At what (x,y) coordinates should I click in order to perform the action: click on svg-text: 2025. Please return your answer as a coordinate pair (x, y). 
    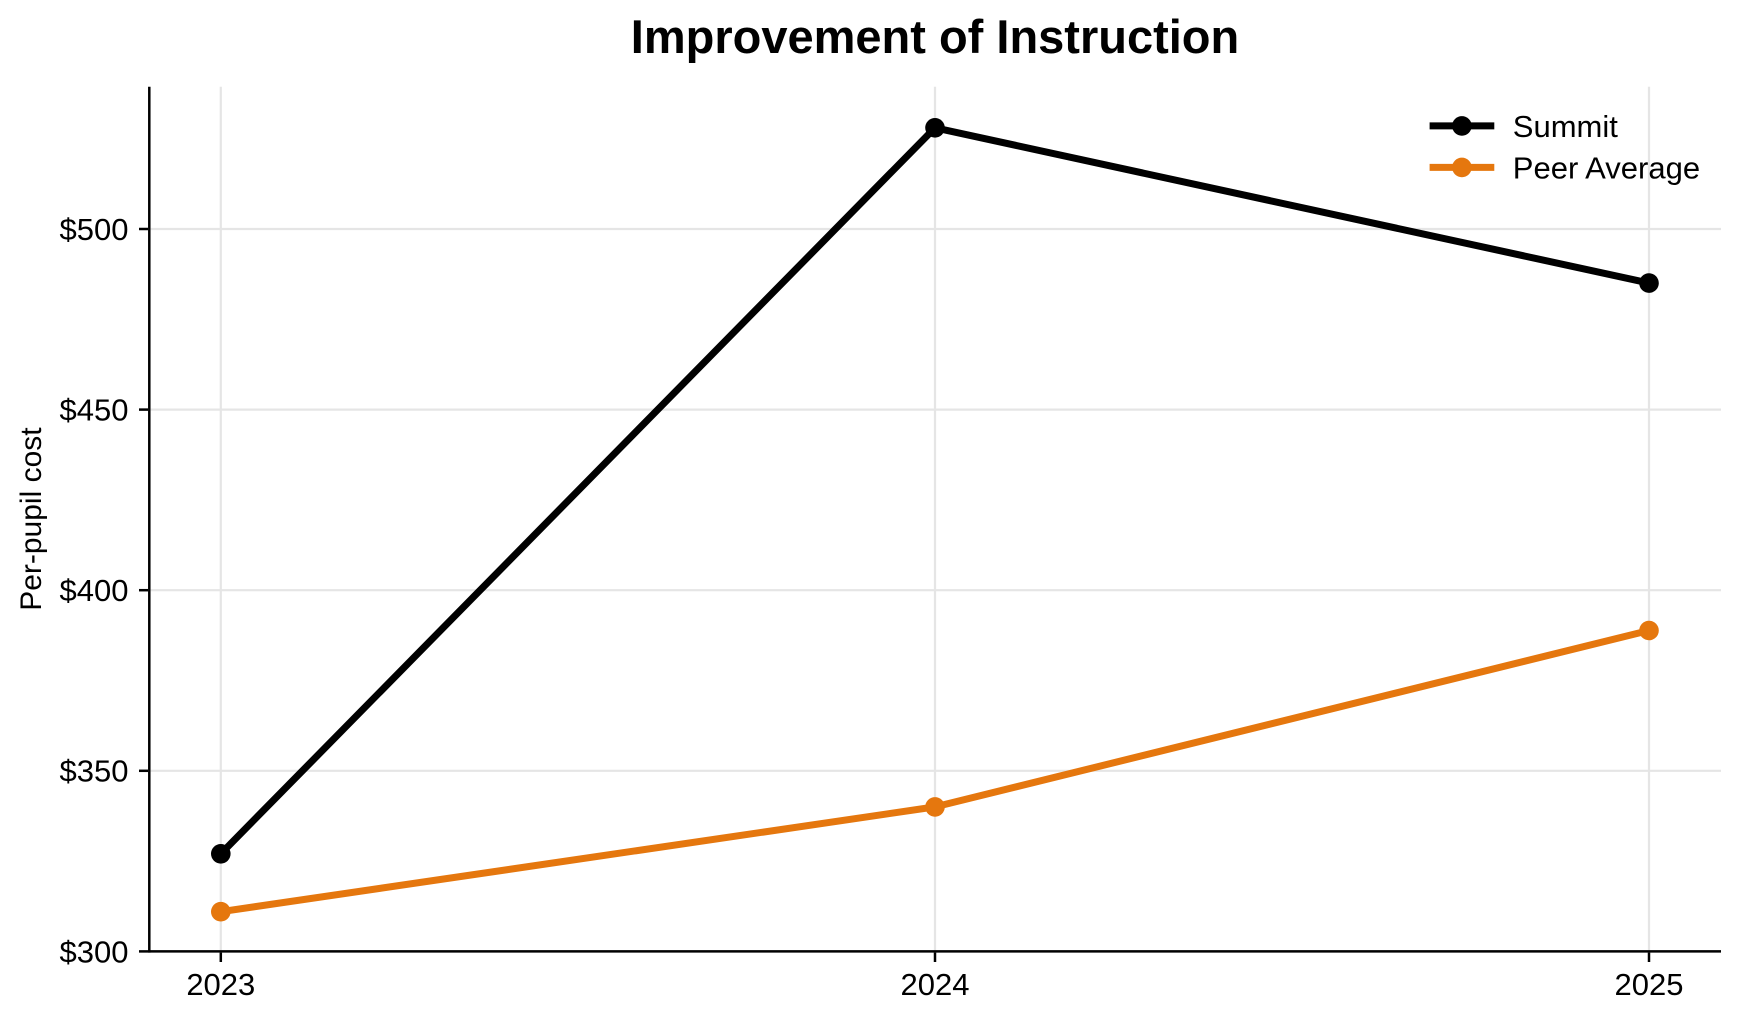
    Looking at the image, I should click on (1649, 984).